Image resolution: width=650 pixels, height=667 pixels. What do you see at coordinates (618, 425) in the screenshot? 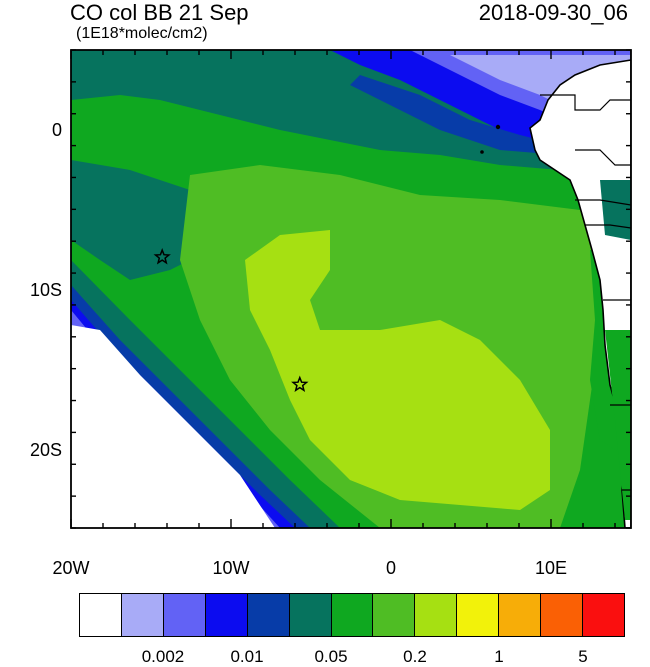
I see `africa-inland-green` at bounding box center [618, 425].